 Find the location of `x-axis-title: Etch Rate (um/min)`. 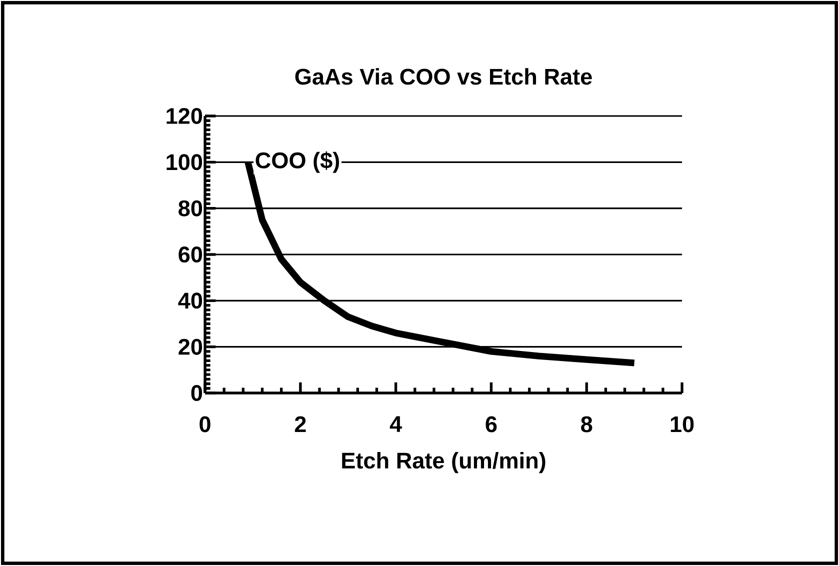

x-axis-title: Etch Rate (um/min) is located at coordinates (444, 463).